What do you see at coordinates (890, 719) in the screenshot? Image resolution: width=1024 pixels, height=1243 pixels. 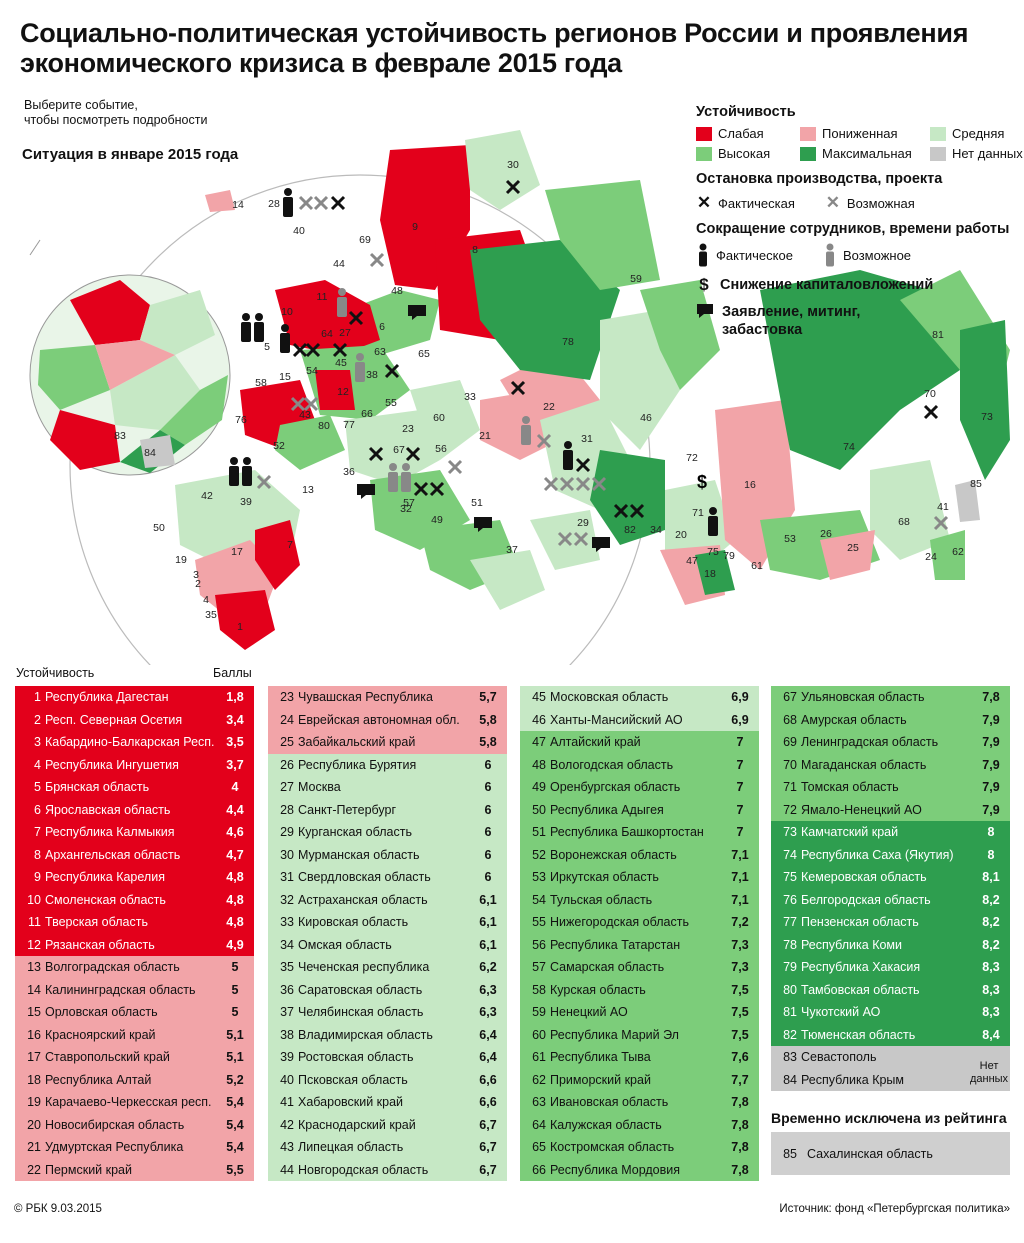 I see `table-row: 68 Амурская область 7,9` at bounding box center [890, 719].